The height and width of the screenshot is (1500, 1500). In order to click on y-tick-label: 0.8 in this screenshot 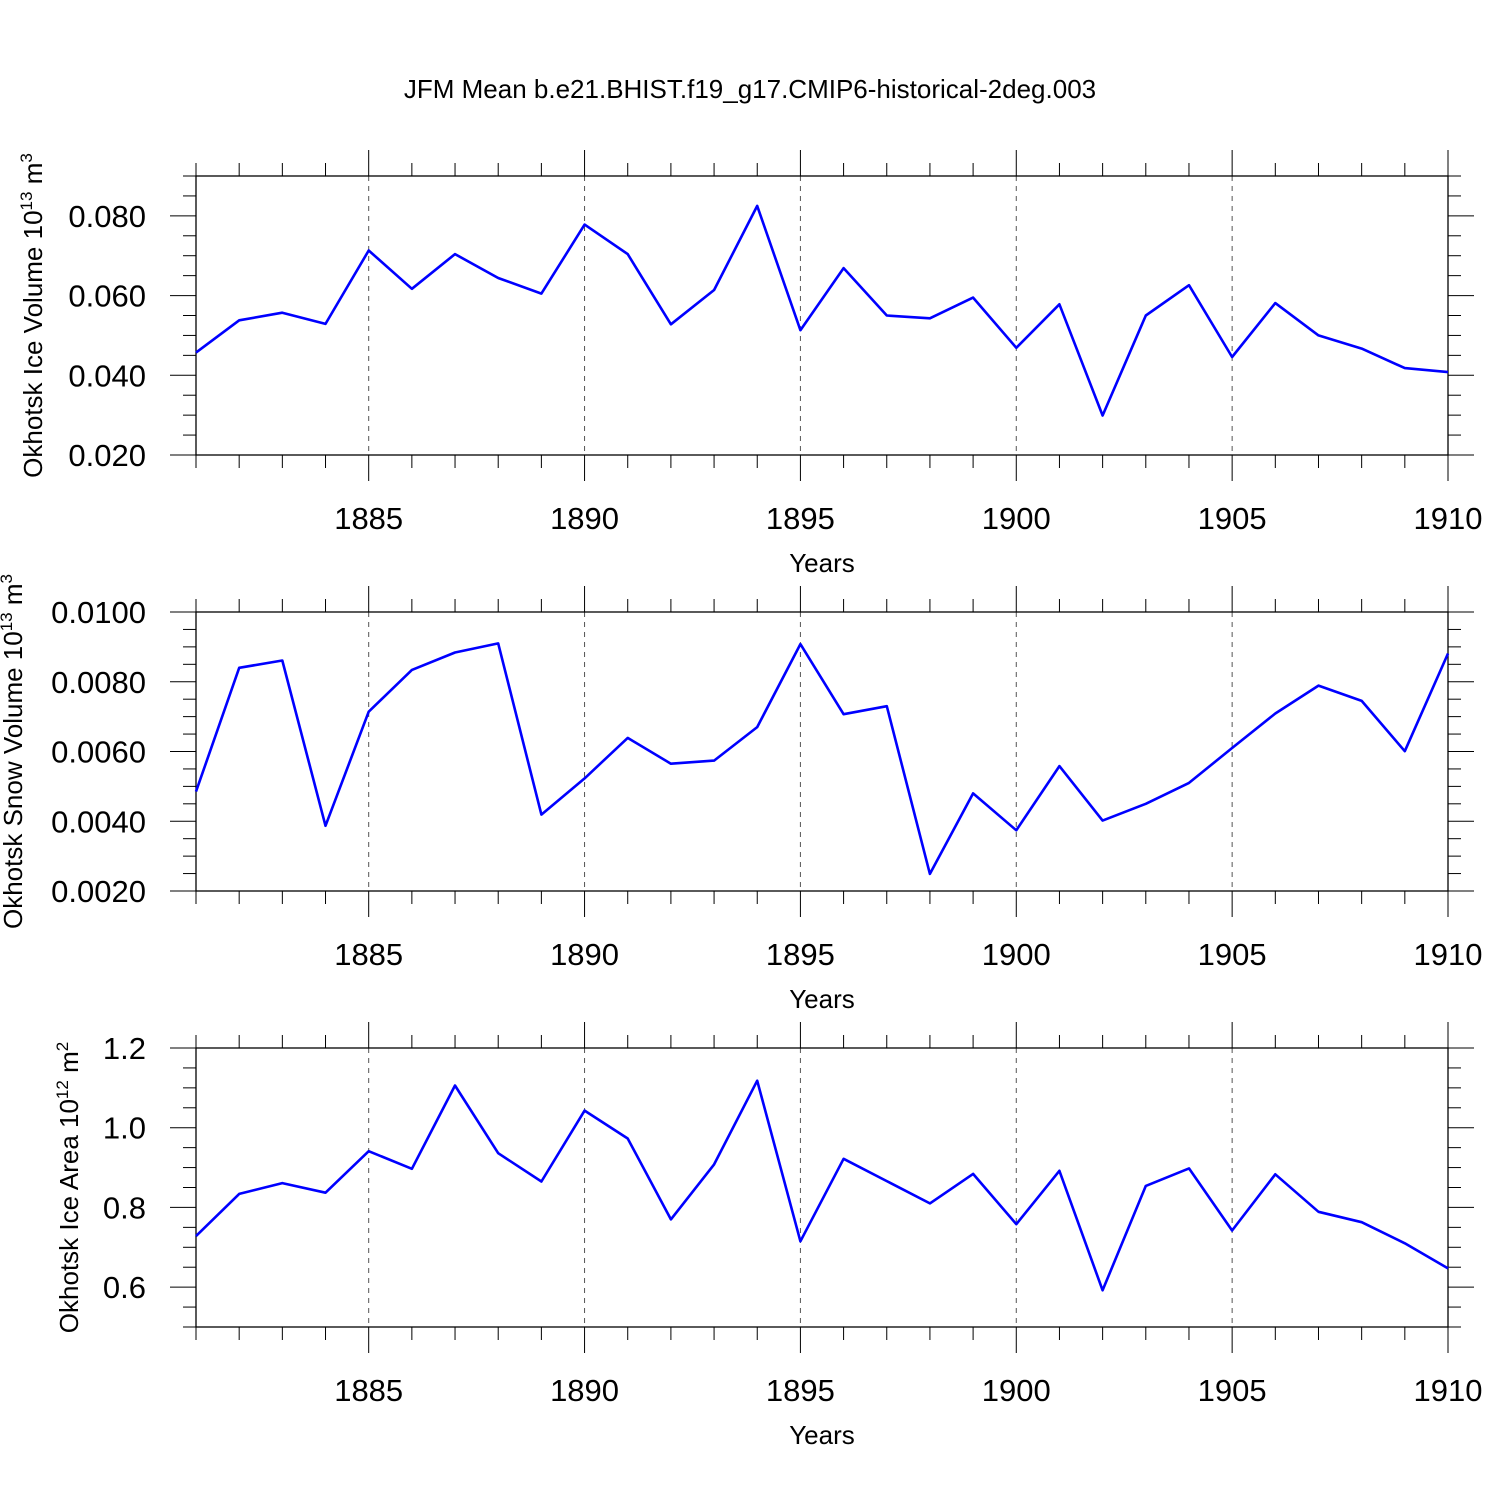, I will do `click(124, 1207)`.